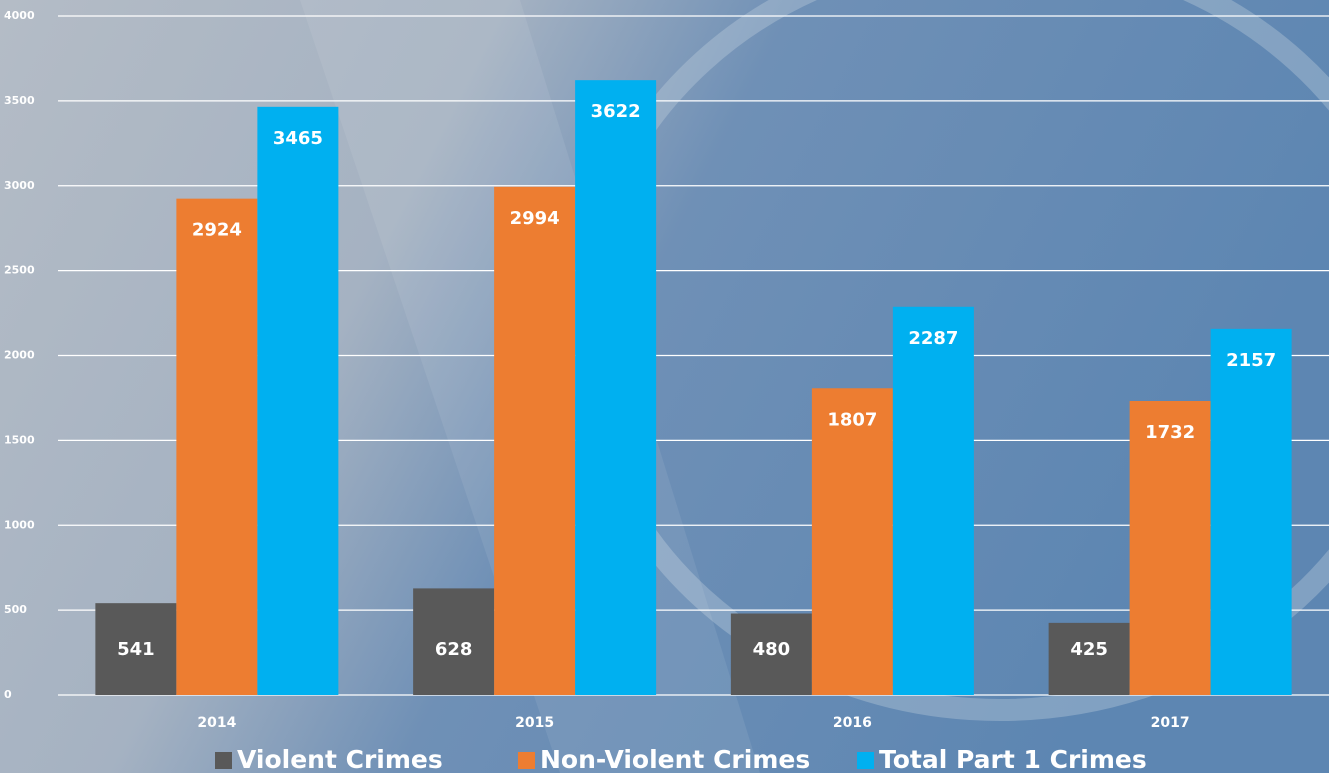 The image size is (1329, 773). Describe the element at coordinates (19, 270) in the screenshot. I see `y-tick-label: 2500` at that location.